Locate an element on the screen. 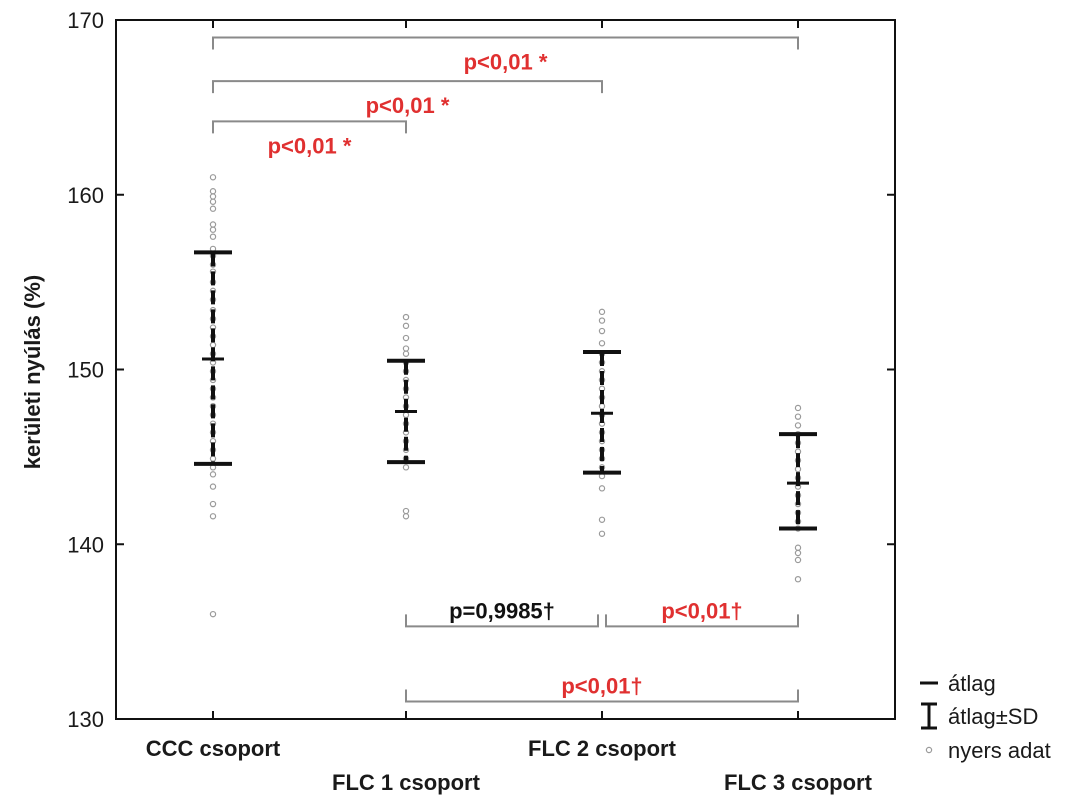 The image size is (1080, 800). category-label: FLC 2 csoport is located at coordinates (602, 748).